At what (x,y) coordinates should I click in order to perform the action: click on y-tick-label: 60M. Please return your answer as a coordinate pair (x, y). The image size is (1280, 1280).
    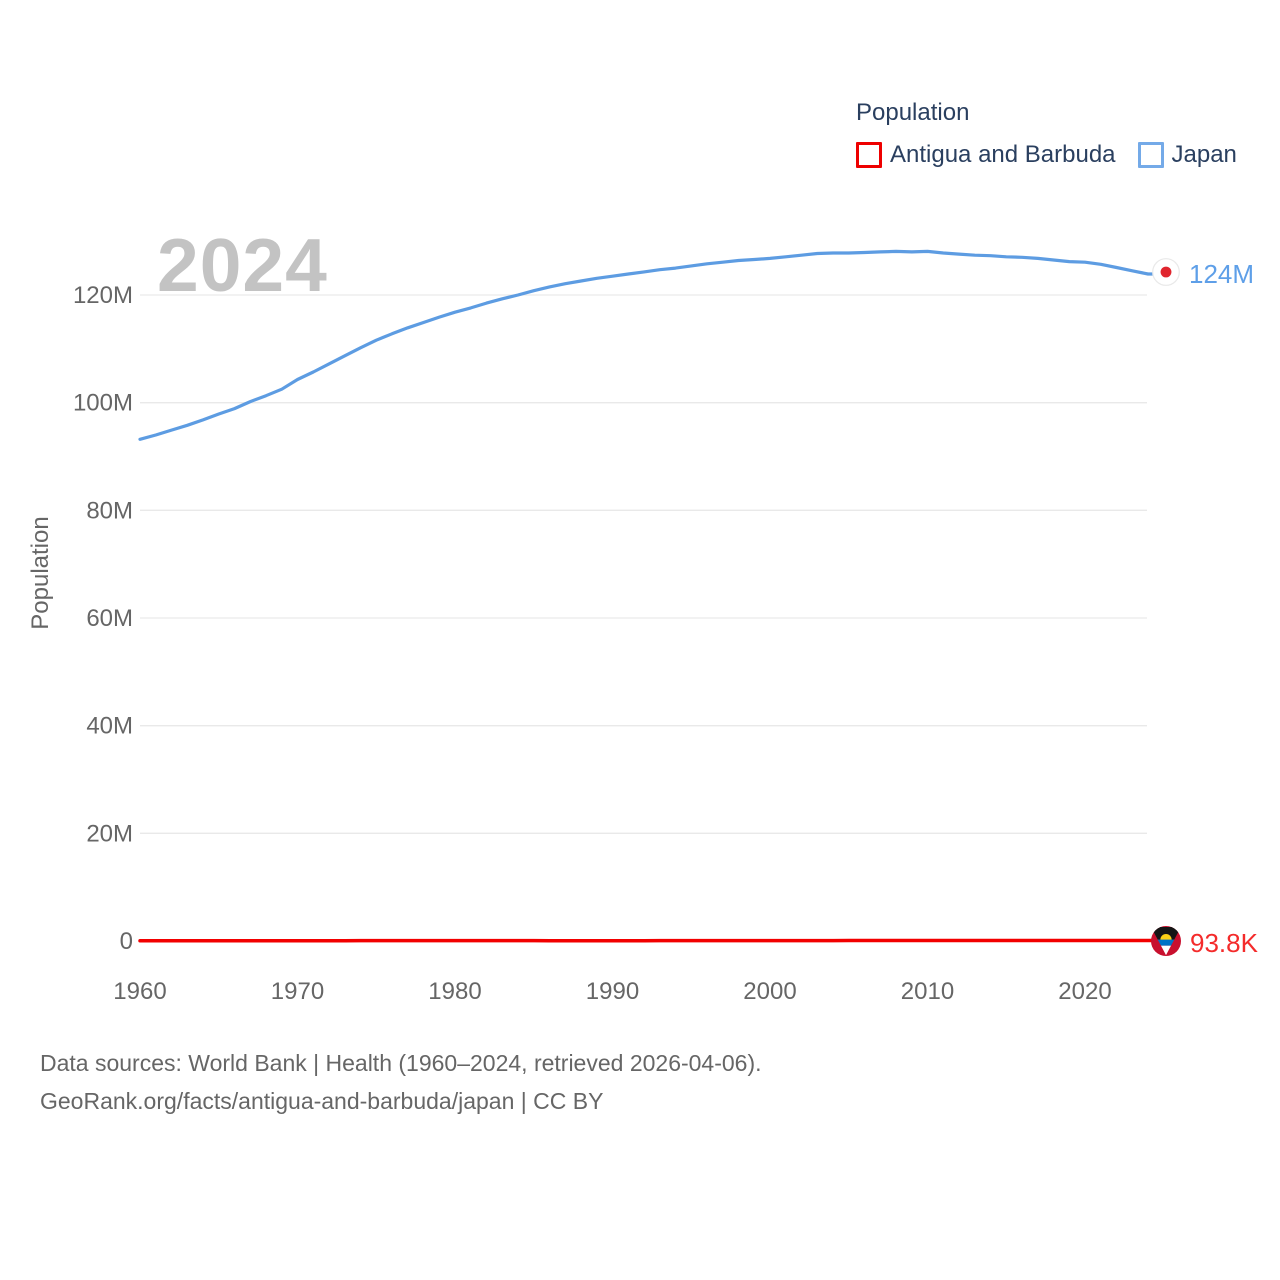
    Looking at the image, I should click on (109, 618).